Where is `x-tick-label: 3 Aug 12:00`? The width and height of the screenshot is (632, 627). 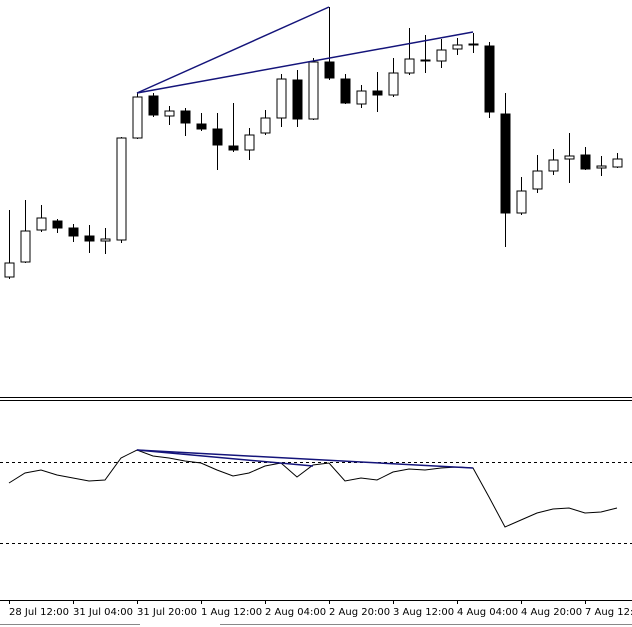 x-tick-label: 3 Aug 12:00 is located at coordinates (423, 612).